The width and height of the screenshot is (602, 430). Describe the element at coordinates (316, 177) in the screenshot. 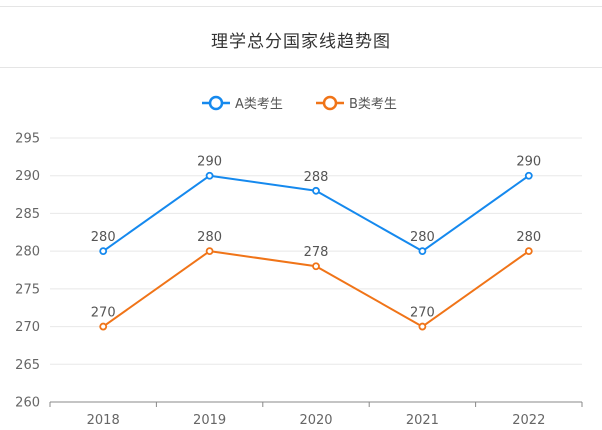

I see `data-label: 288` at that location.